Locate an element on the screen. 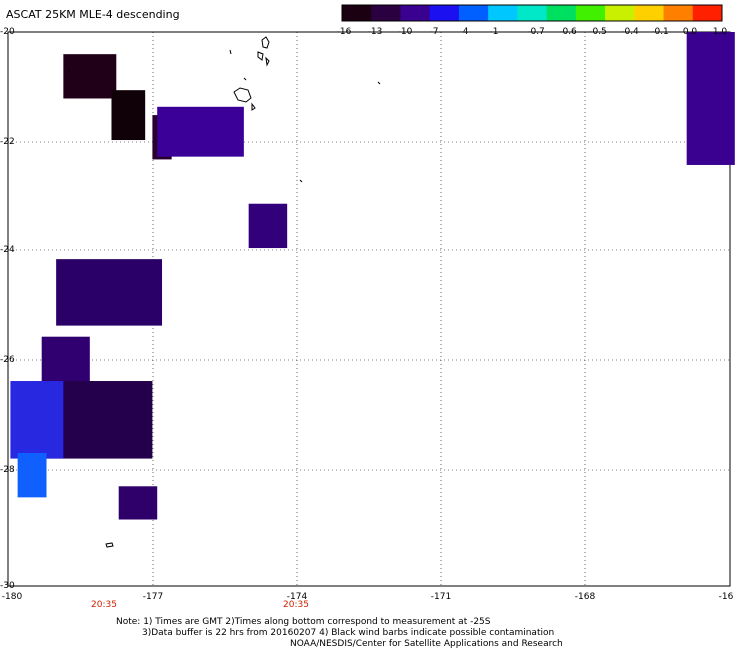 This screenshot has height=650, width=740. colorbar-tick: -13 is located at coordinates (375, 32).